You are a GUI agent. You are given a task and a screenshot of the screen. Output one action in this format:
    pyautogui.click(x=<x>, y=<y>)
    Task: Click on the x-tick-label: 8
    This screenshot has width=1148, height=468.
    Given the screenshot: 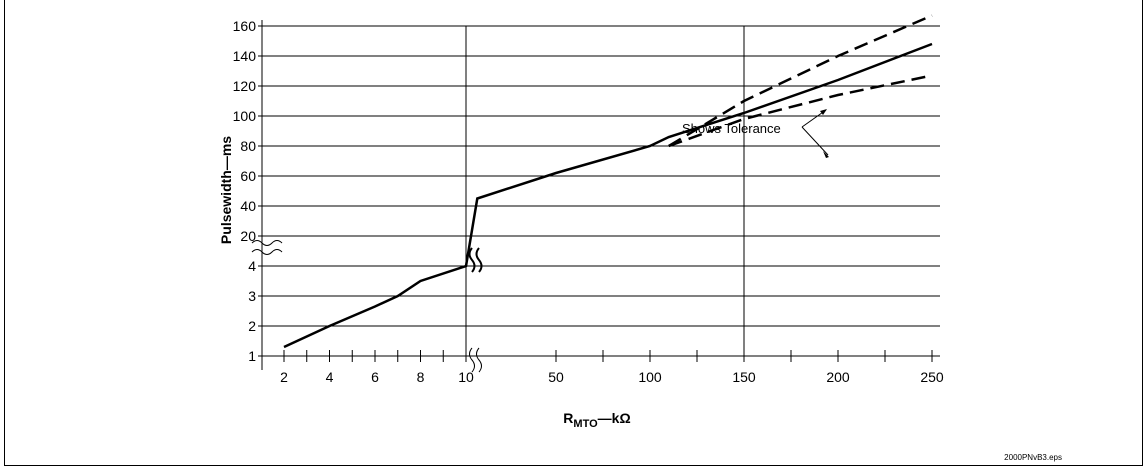 What is the action you would take?
    pyautogui.click(x=421, y=377)
    